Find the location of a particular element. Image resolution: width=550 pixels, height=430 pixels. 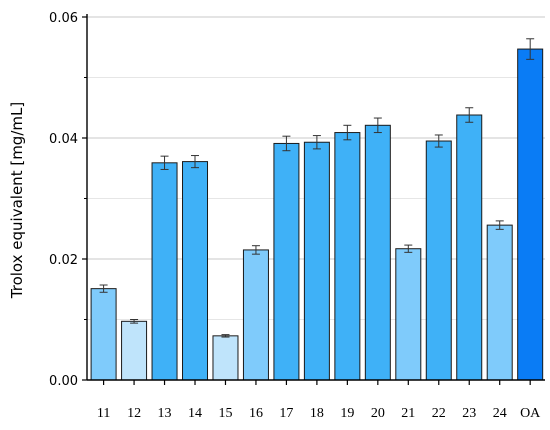

y-tick-label: 0.00 is located at coordinates (63, 381).